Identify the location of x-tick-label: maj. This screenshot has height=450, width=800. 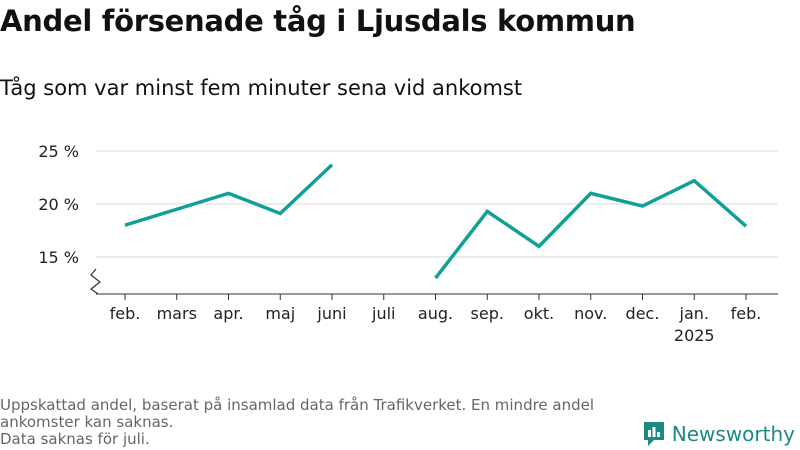
(280, 313).